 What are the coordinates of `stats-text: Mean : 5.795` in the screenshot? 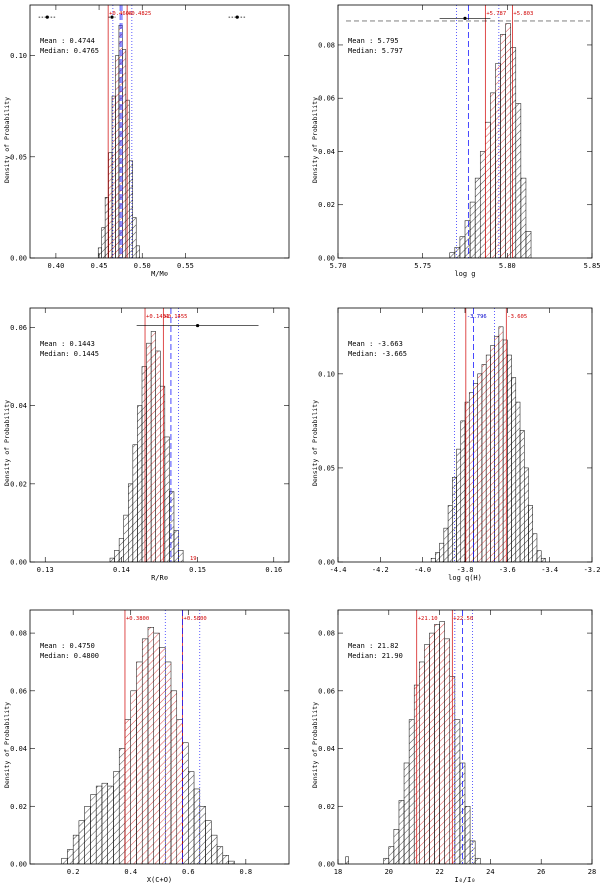 It's located at (373, 41).